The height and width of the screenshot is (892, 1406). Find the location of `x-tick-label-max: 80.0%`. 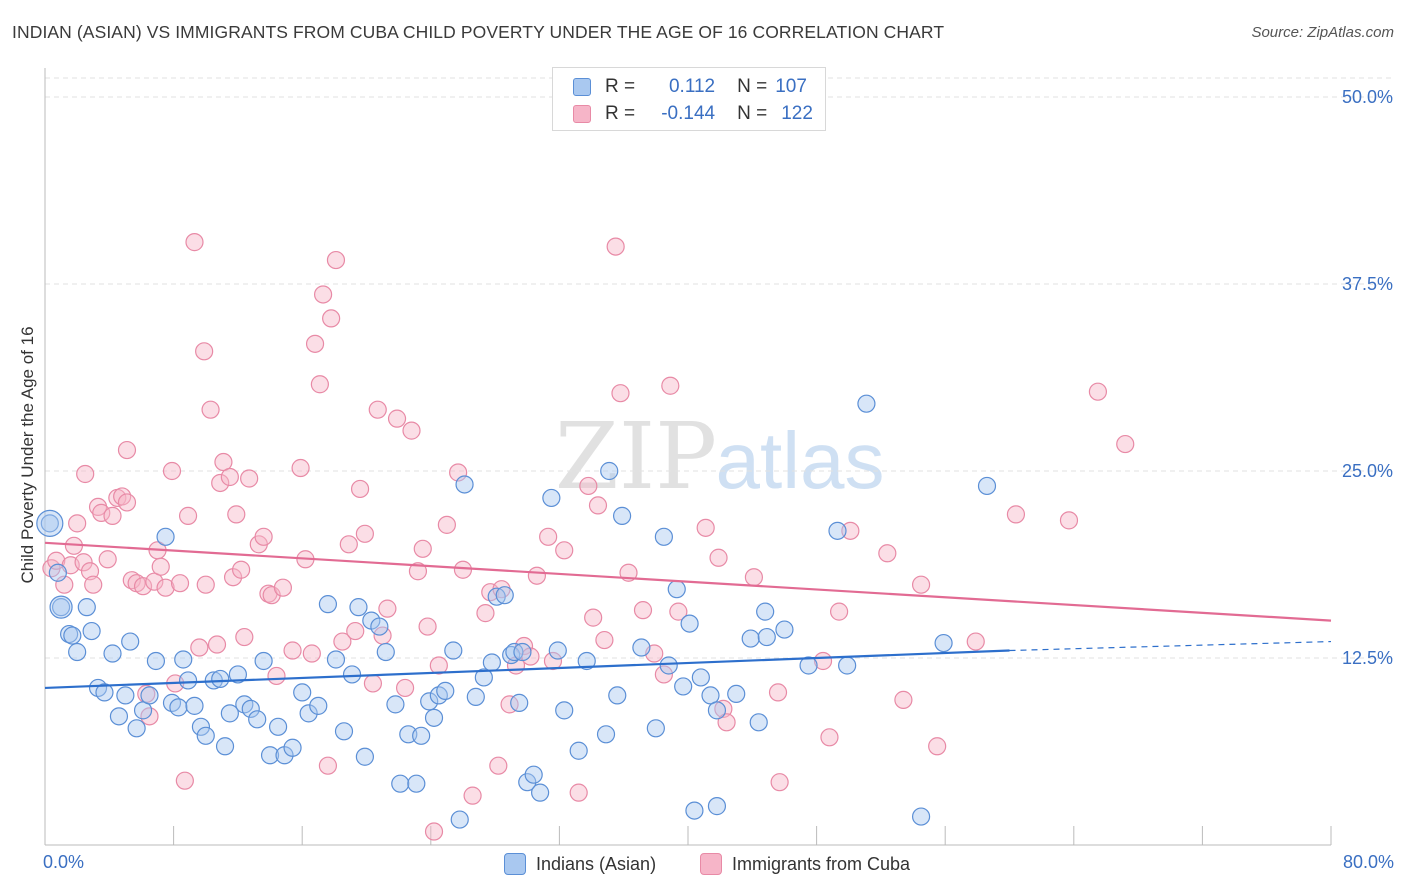

x-tick-label-max: 80.0% is located at coordinates (1368, 862).